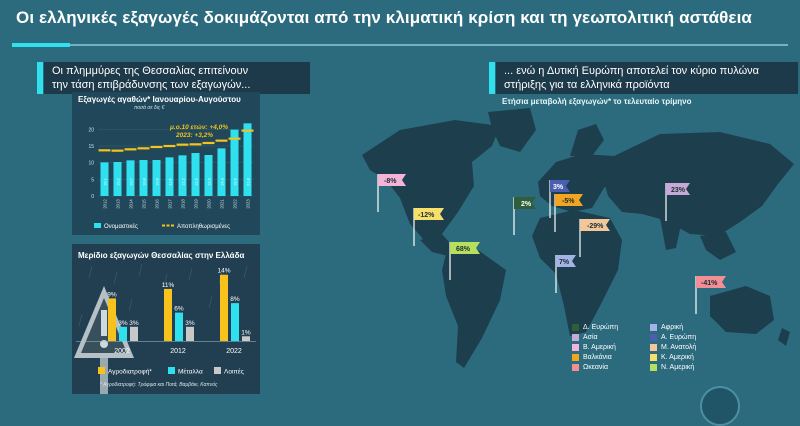  I want to click on svg-text: -41%, so click(709, 283).